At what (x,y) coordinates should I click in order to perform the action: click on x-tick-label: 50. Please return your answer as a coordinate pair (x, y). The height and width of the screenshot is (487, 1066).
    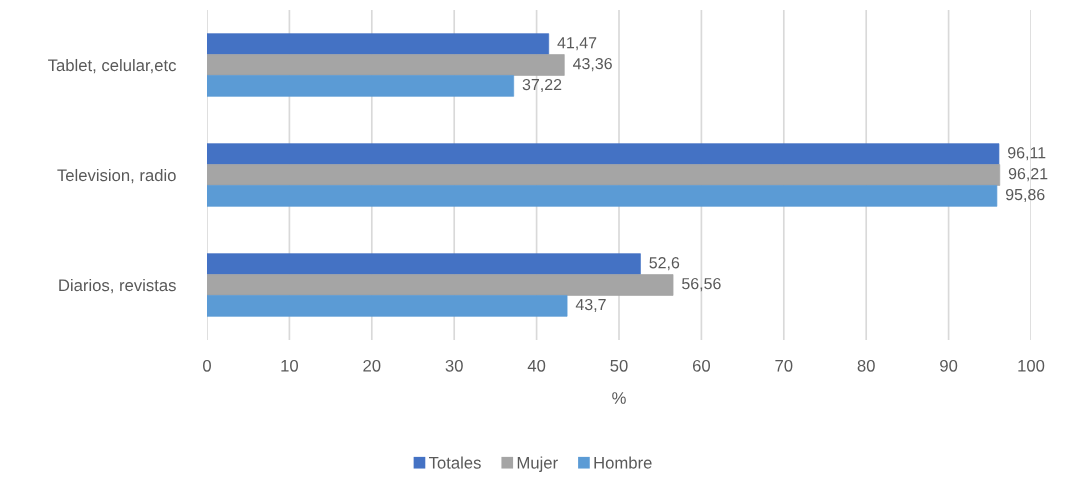
    Looking at the image, I should click on (619, 365).